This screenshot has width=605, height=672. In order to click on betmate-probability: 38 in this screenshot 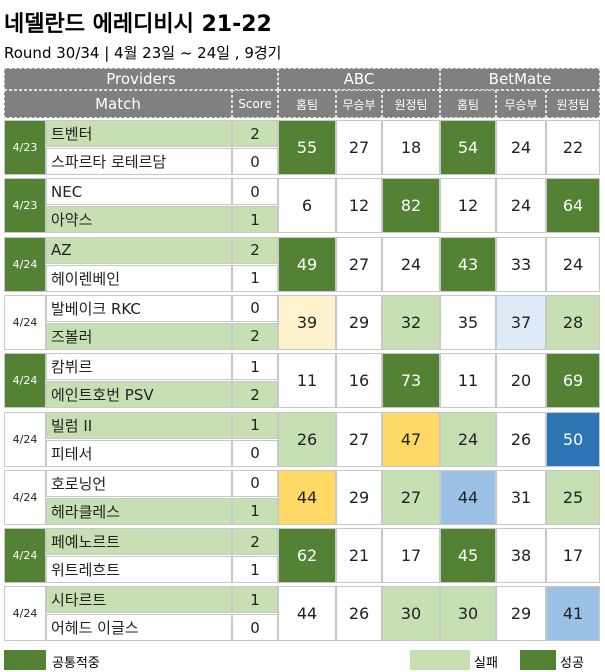, I will do `click(521, 556)`.